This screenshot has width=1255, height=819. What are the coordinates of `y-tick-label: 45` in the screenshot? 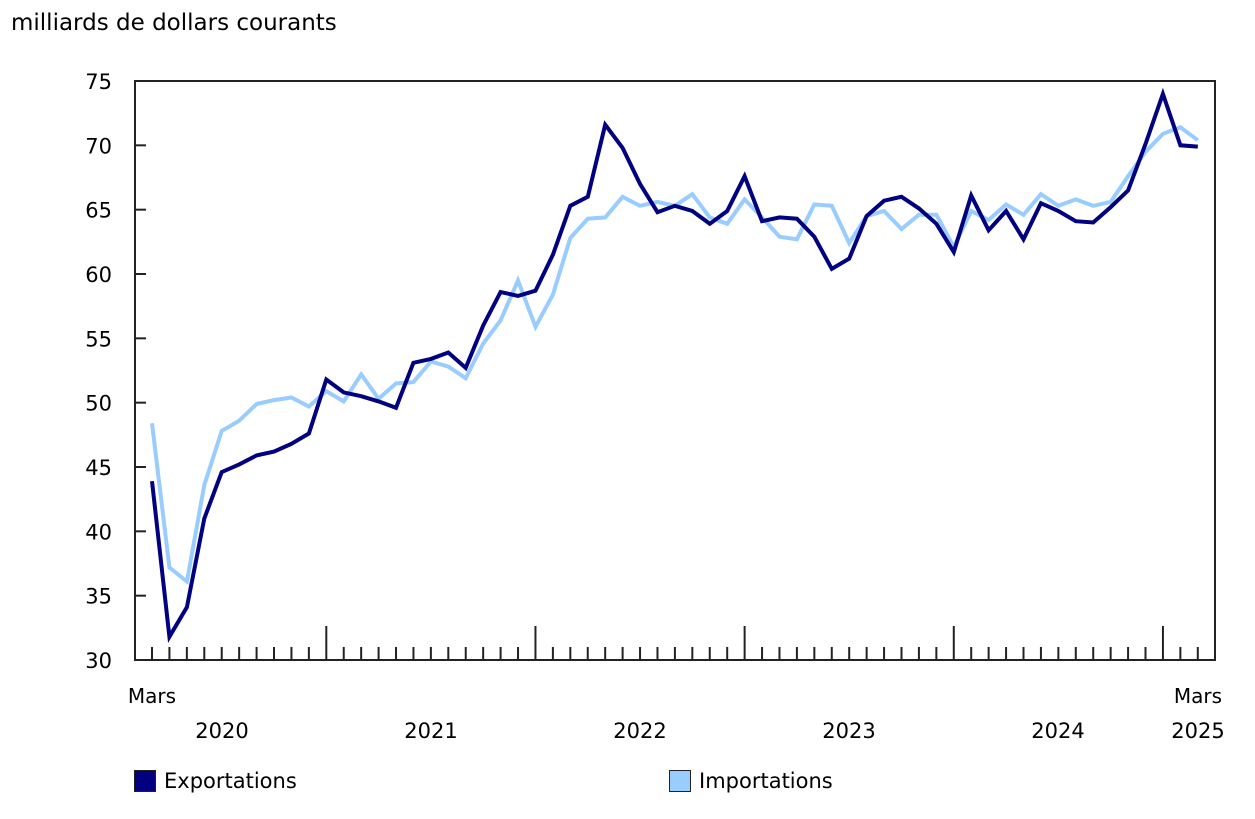 It's located at (98, 468).